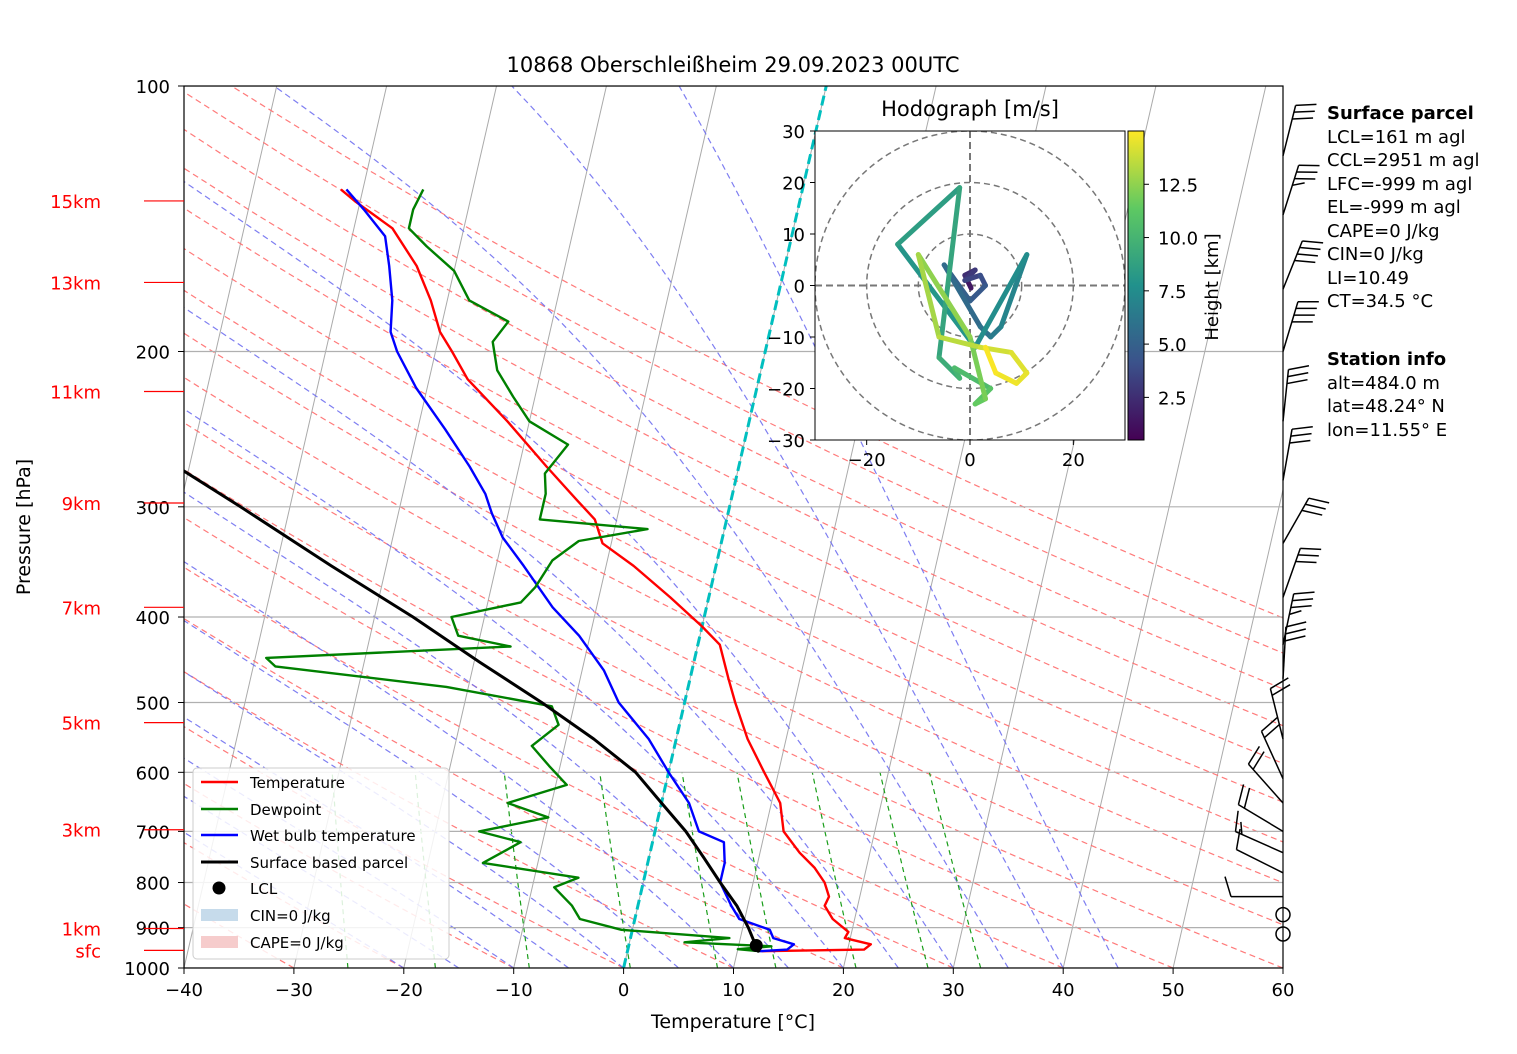  I want to click on y-tick-label: 500, so click(153, 703).